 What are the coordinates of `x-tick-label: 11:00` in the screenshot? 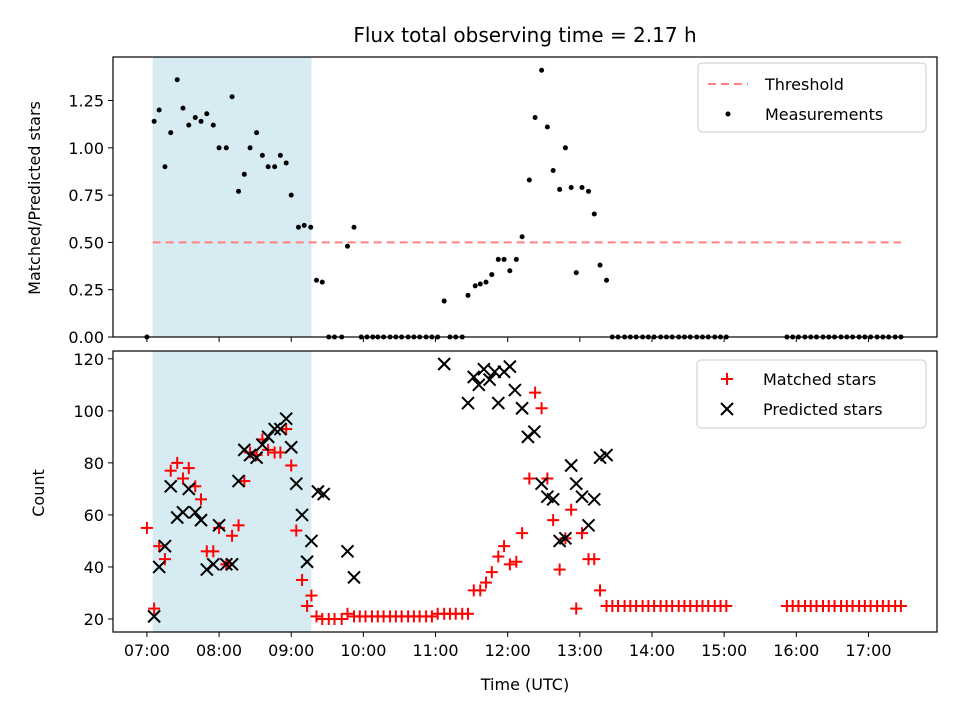 It's located at (435, 650).